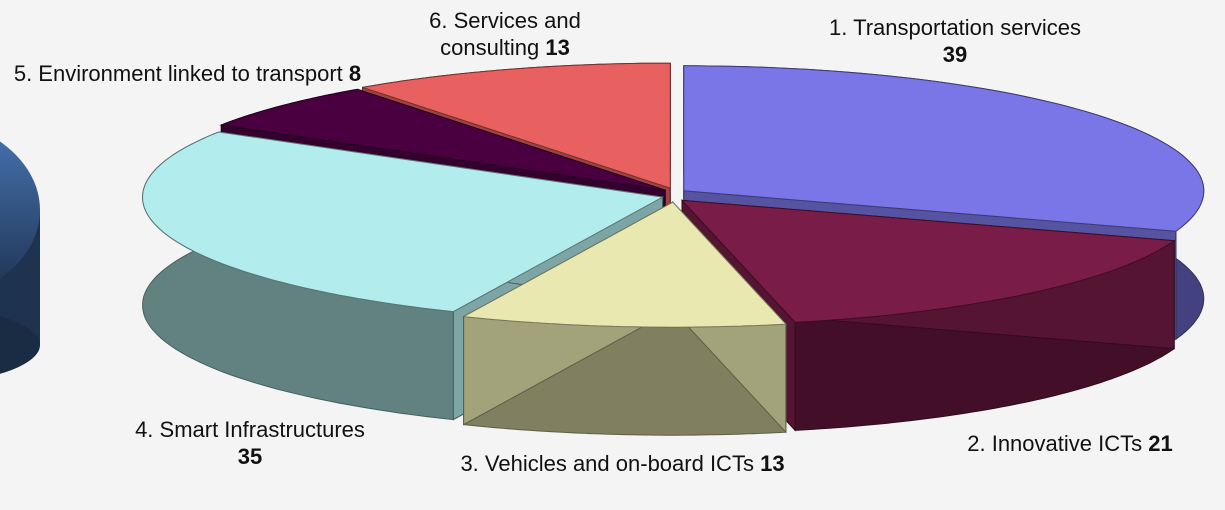  I want to click on slice-name: 4. Smart Infrastructures, so click(250, 429).